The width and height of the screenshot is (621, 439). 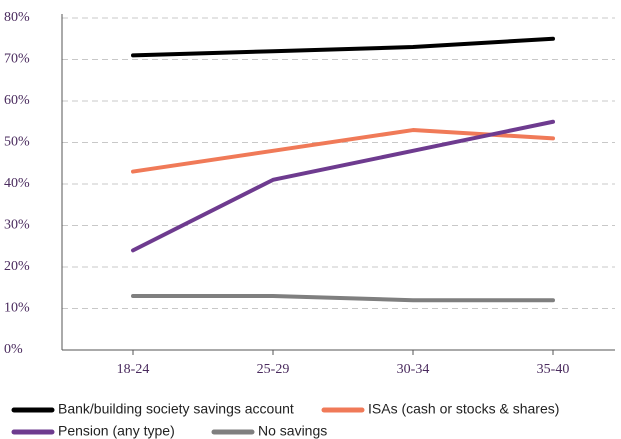 I want to click on x-tick-label: 18-24, so click(x=133, y=369).